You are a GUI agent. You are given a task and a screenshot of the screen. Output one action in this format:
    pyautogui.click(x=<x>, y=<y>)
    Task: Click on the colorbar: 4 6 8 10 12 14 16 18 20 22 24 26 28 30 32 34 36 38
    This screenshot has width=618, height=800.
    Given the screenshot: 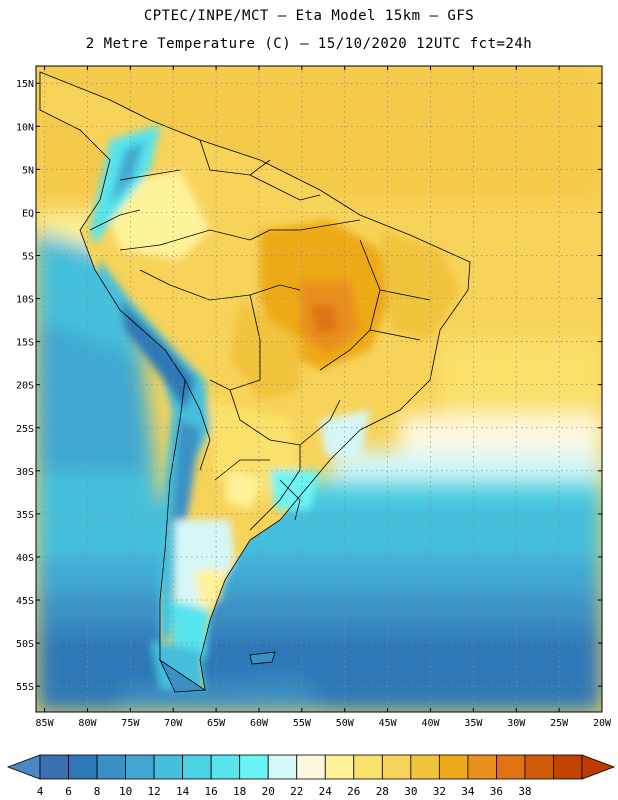 What is the action you would take?
    pyautogui.click(x=311, y=776)
    